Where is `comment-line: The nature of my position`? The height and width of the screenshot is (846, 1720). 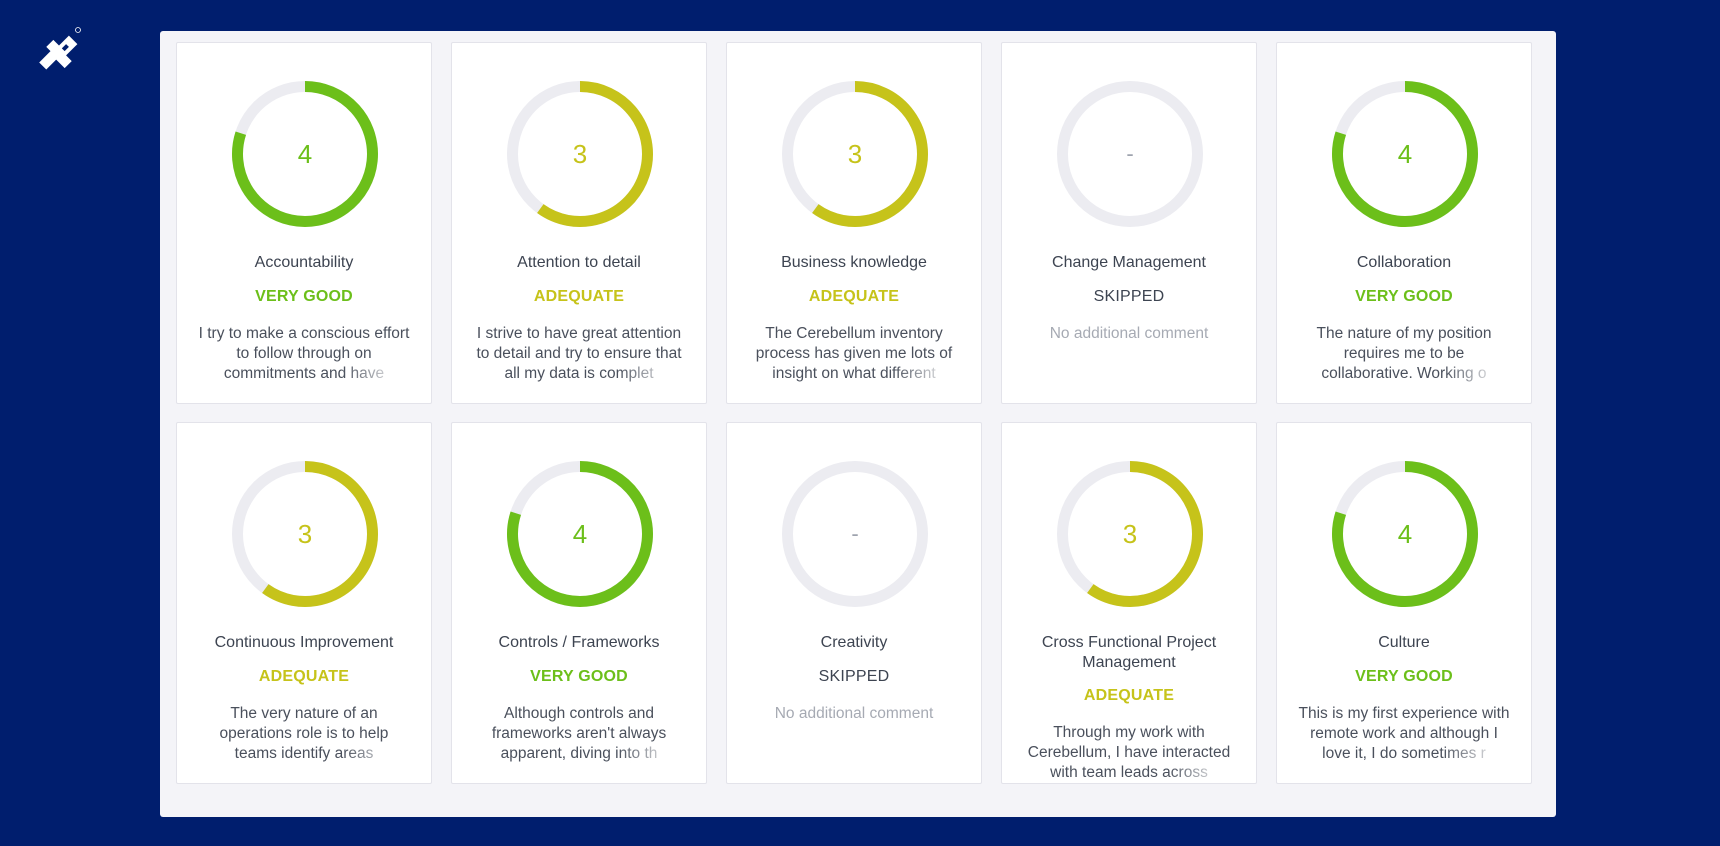 comment-line: The nature of my position is located at coordinates (1404, 333).